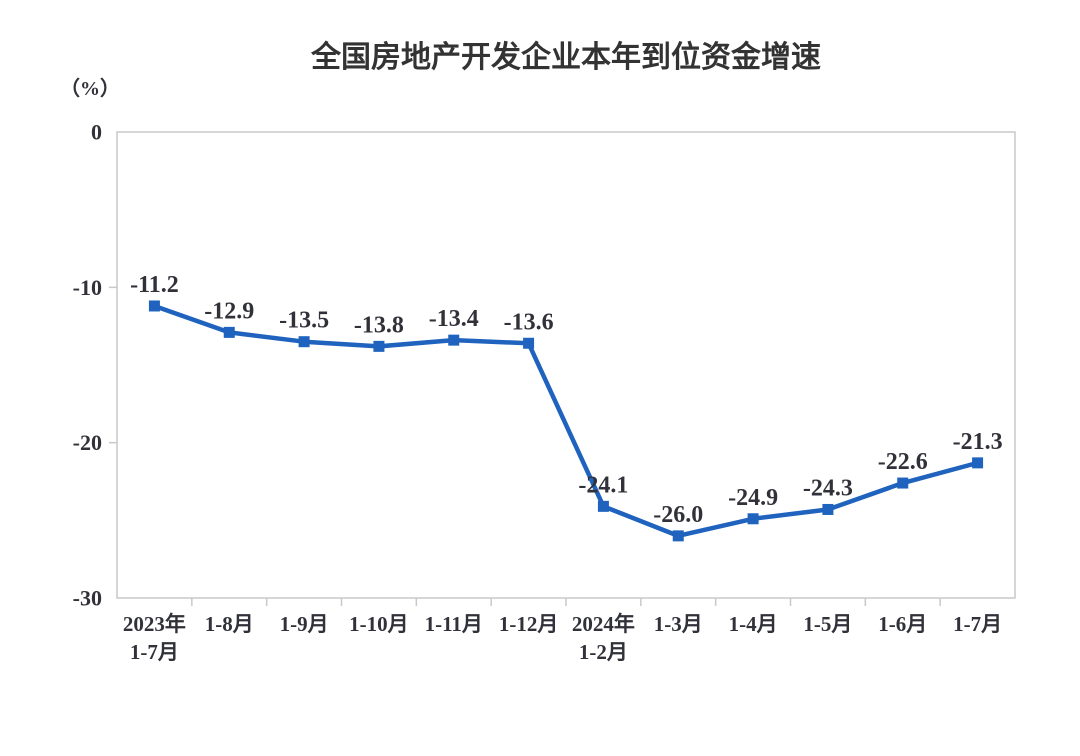 The height and width of the screenshot is (756, 1080). Describe the element at coordinates (529, 624) in the screenshot. I see `x-axis-category-label: 1-12月` at that location.